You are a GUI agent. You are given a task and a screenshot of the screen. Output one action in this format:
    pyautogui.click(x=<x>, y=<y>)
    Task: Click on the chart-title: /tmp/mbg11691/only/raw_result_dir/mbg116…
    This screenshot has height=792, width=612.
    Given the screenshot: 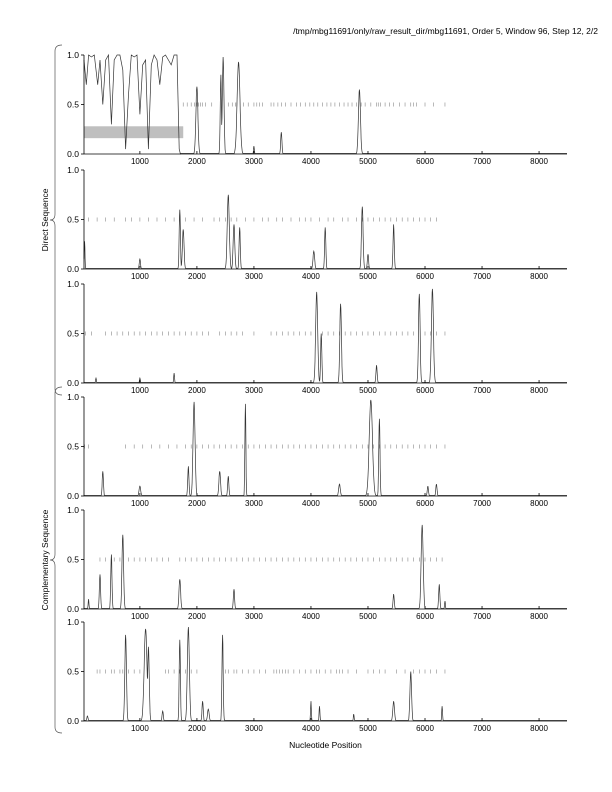 What is the action you would take?
    pyautogui.click(x=445, y=31)
    